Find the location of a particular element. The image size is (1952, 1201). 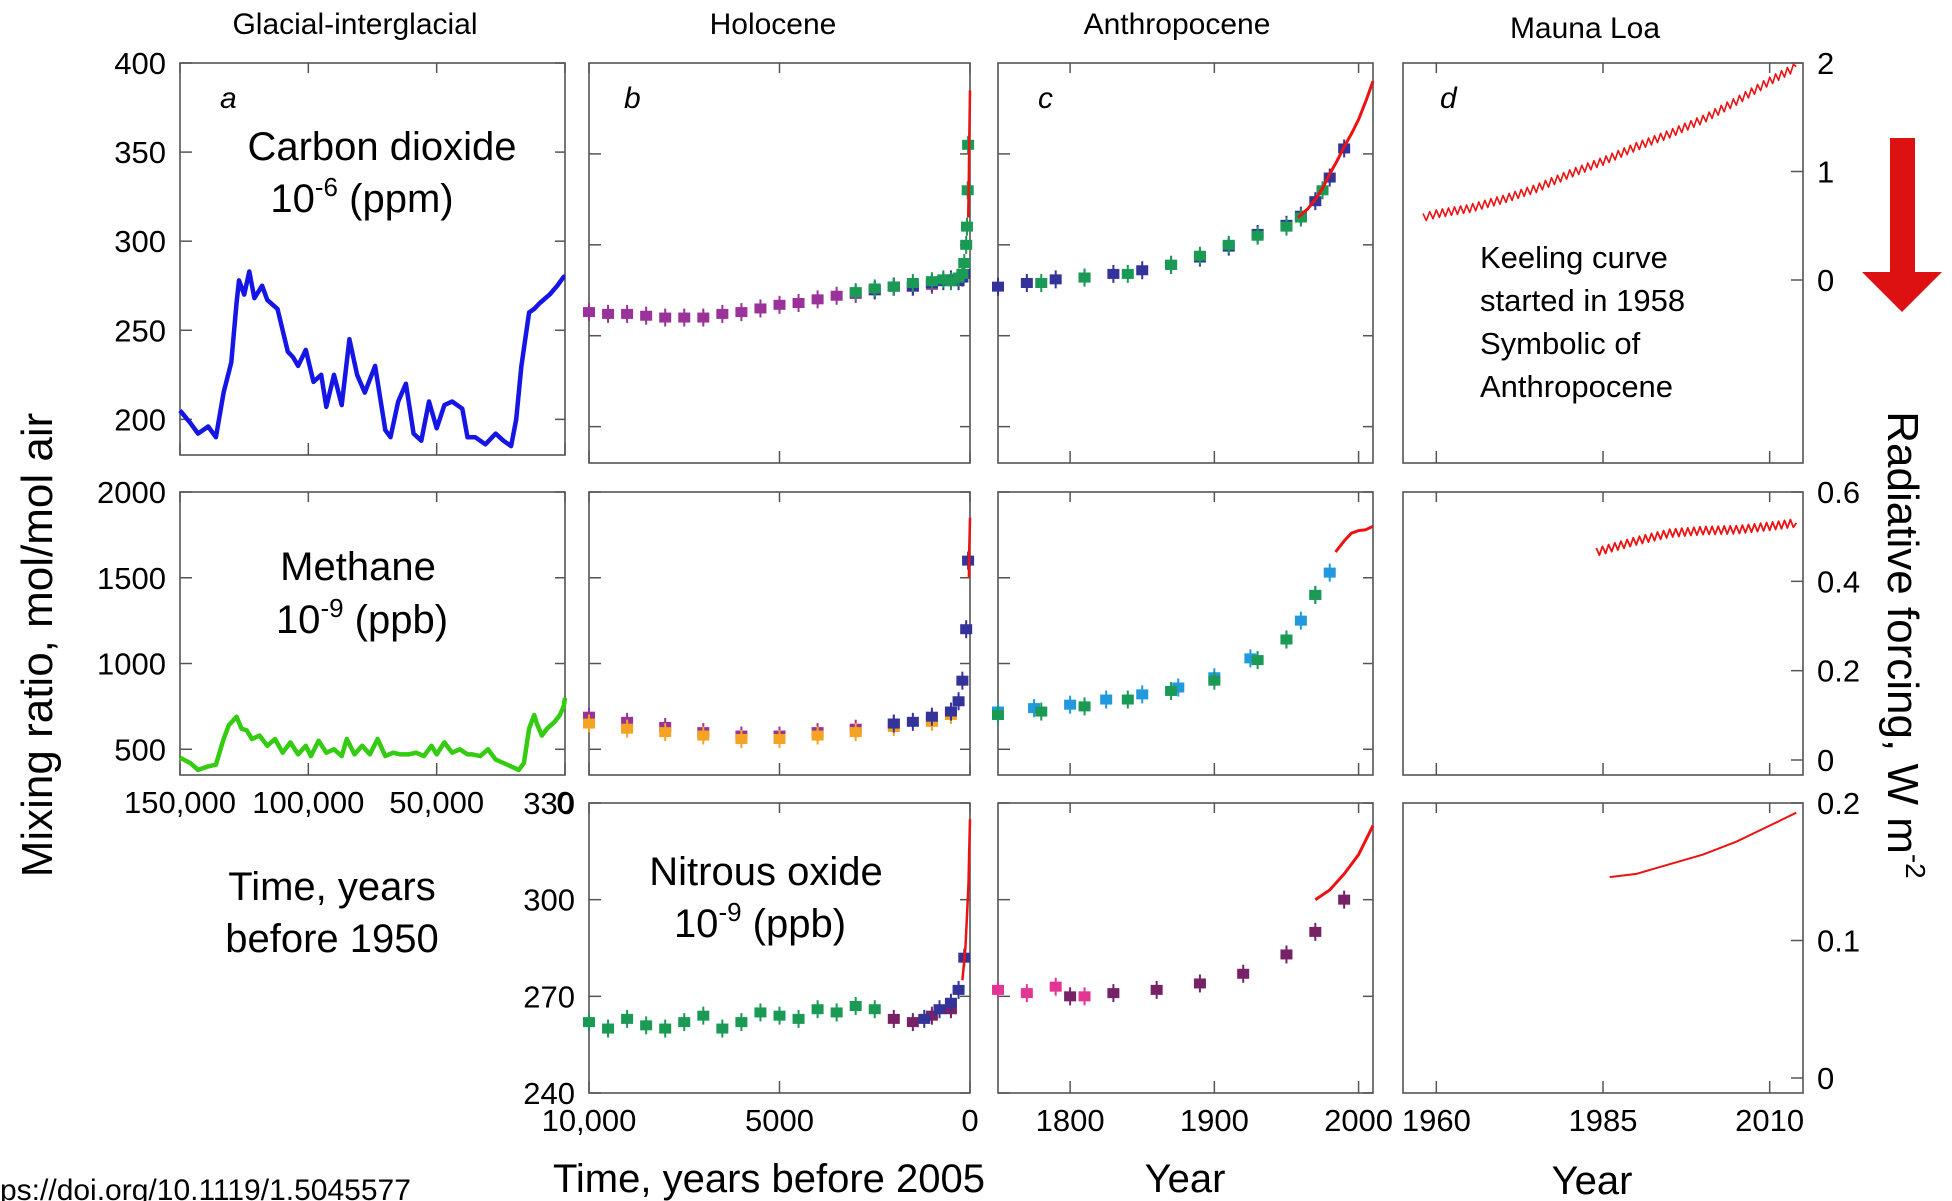

label-n2o-name: Nitrous oxide is located at coordinates (765, 872).